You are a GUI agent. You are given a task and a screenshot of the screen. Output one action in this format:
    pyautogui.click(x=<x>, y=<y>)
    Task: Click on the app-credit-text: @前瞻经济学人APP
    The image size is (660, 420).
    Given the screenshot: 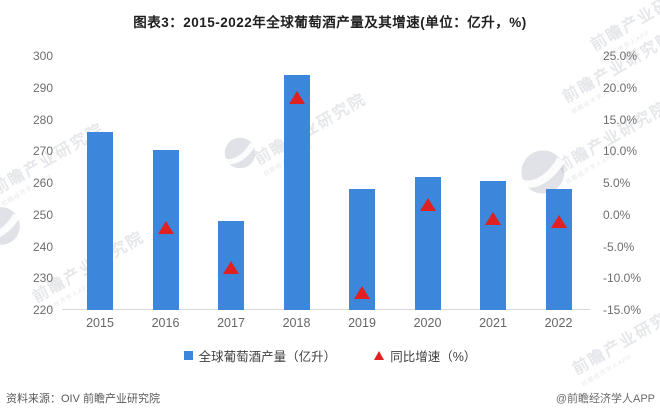 What is the action you would take?
    pyautogui.click(x=605, y=399)
    